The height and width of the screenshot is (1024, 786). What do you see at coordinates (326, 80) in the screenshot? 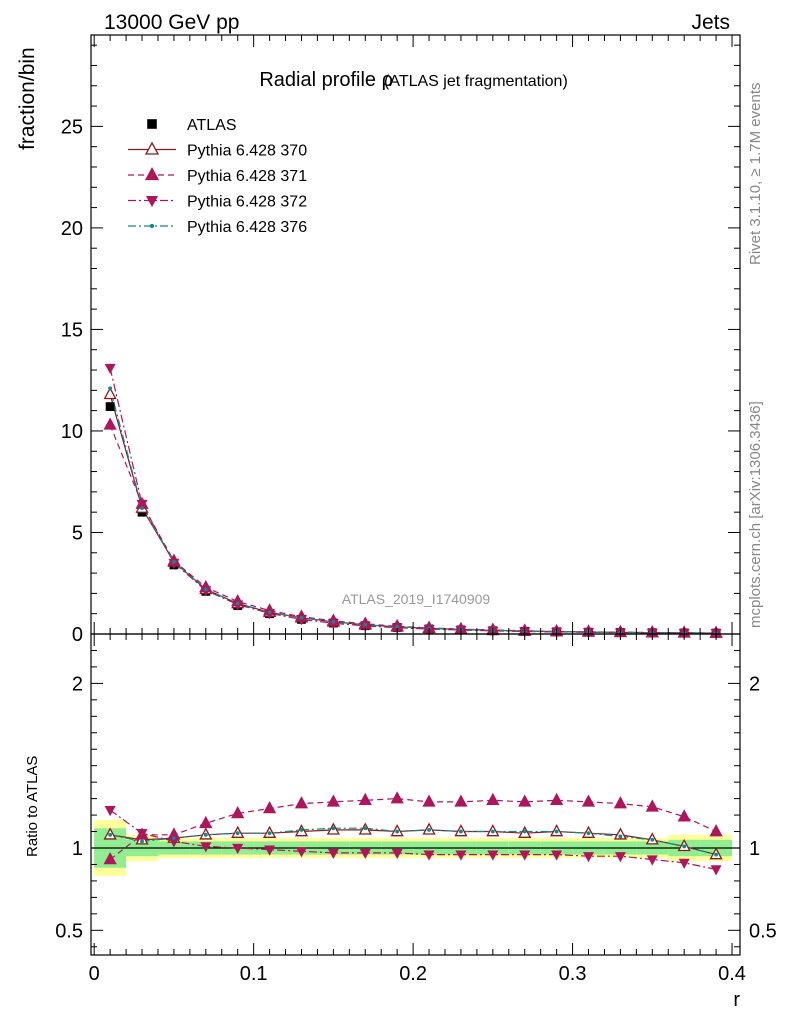
I see `main-title: Radial profile ρ` at bounding box center [326, 80].